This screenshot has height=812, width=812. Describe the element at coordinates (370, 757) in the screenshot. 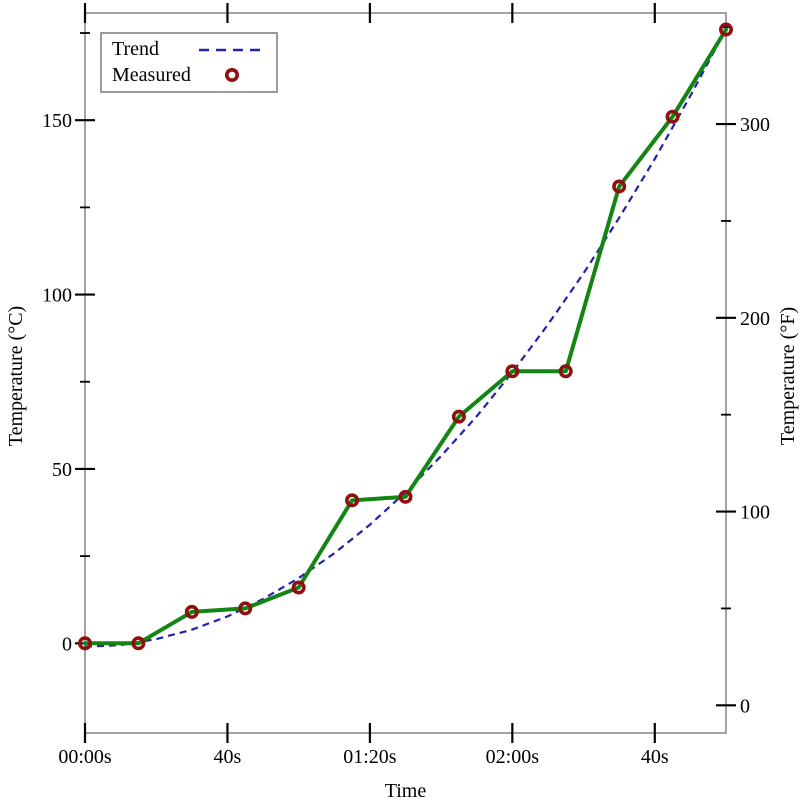

I see `x-axis-tick-label: 01:20s` at that location.